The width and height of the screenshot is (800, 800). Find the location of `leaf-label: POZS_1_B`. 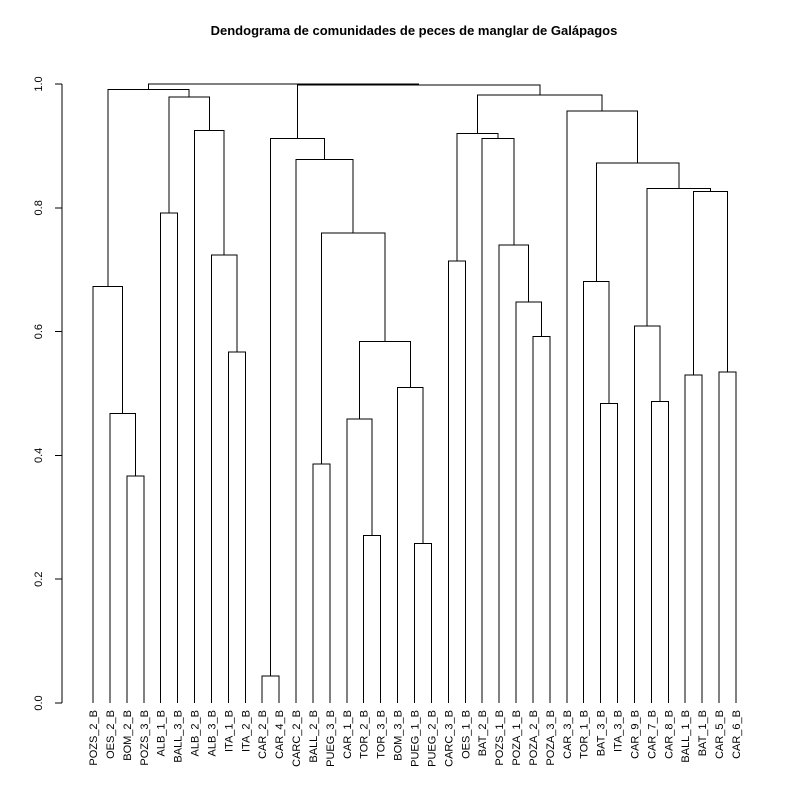

leaf-label: POZS_1_B is located at coordinates (500, 738).